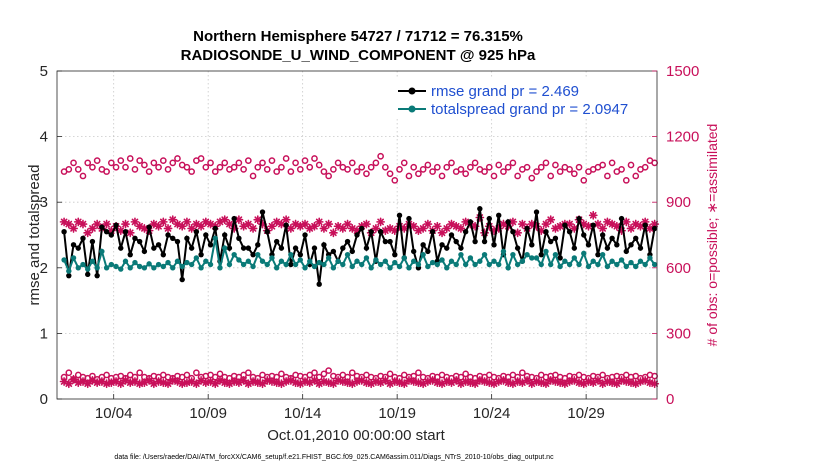  I want to click on y-left-tick-label: 5, so click(44, 71).